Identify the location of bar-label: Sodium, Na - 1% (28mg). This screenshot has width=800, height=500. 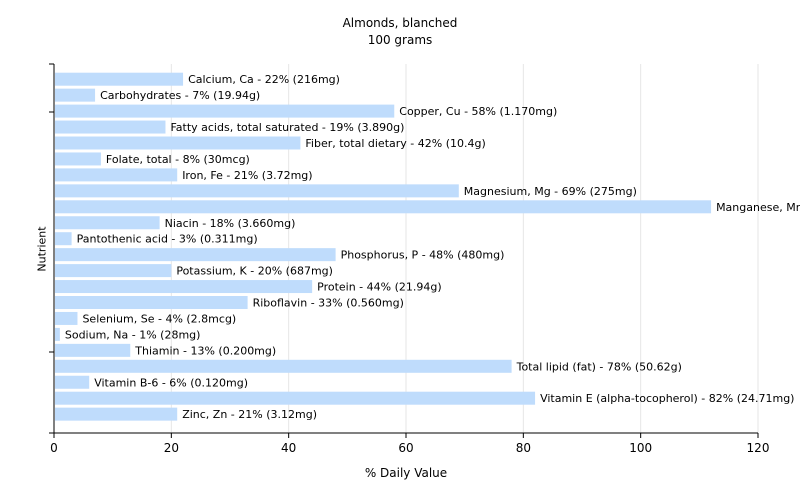
(133, 334).